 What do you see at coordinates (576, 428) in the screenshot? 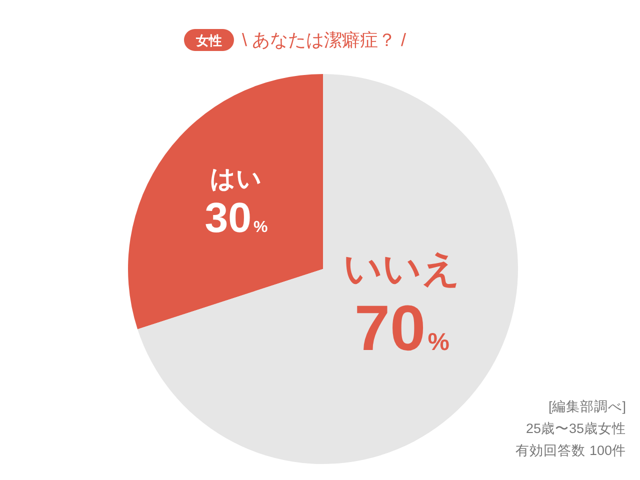
I see `annotation: 25歳〜35歳女性` at bounding box center [576, 428].